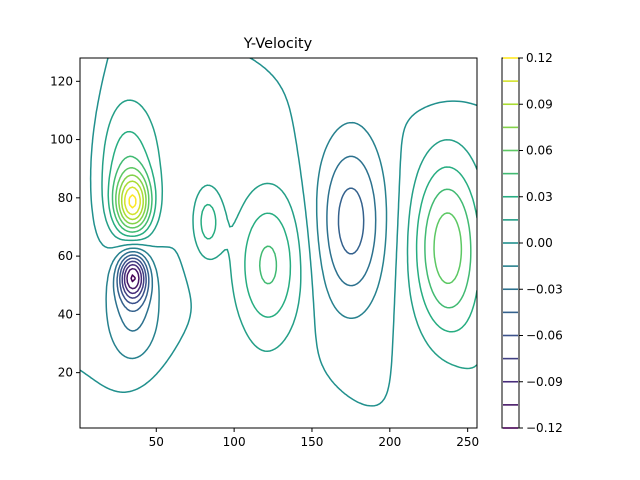 The height and width of the screenshot is (480, 640). Describe the element at coordinates (467, 442) in the screenshot. I see `x-tick-label: 250` at that location.